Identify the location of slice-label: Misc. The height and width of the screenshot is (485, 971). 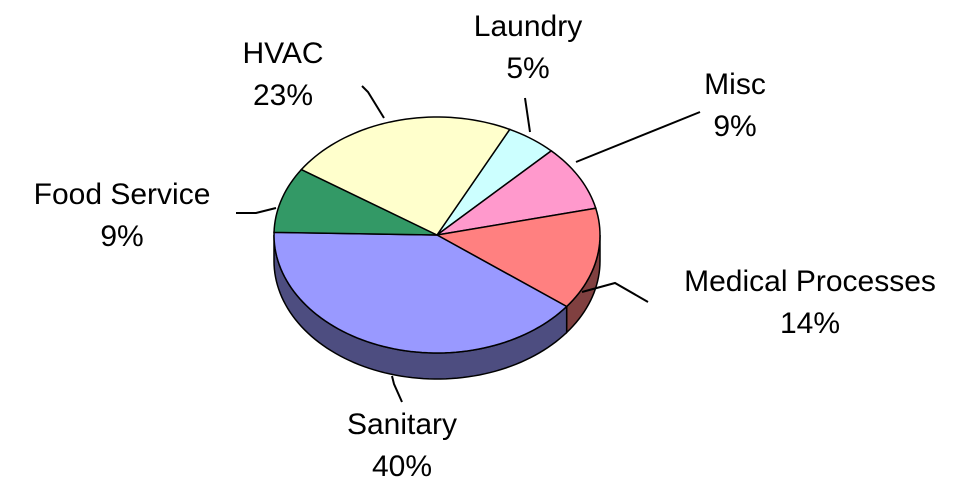
(735, 84).